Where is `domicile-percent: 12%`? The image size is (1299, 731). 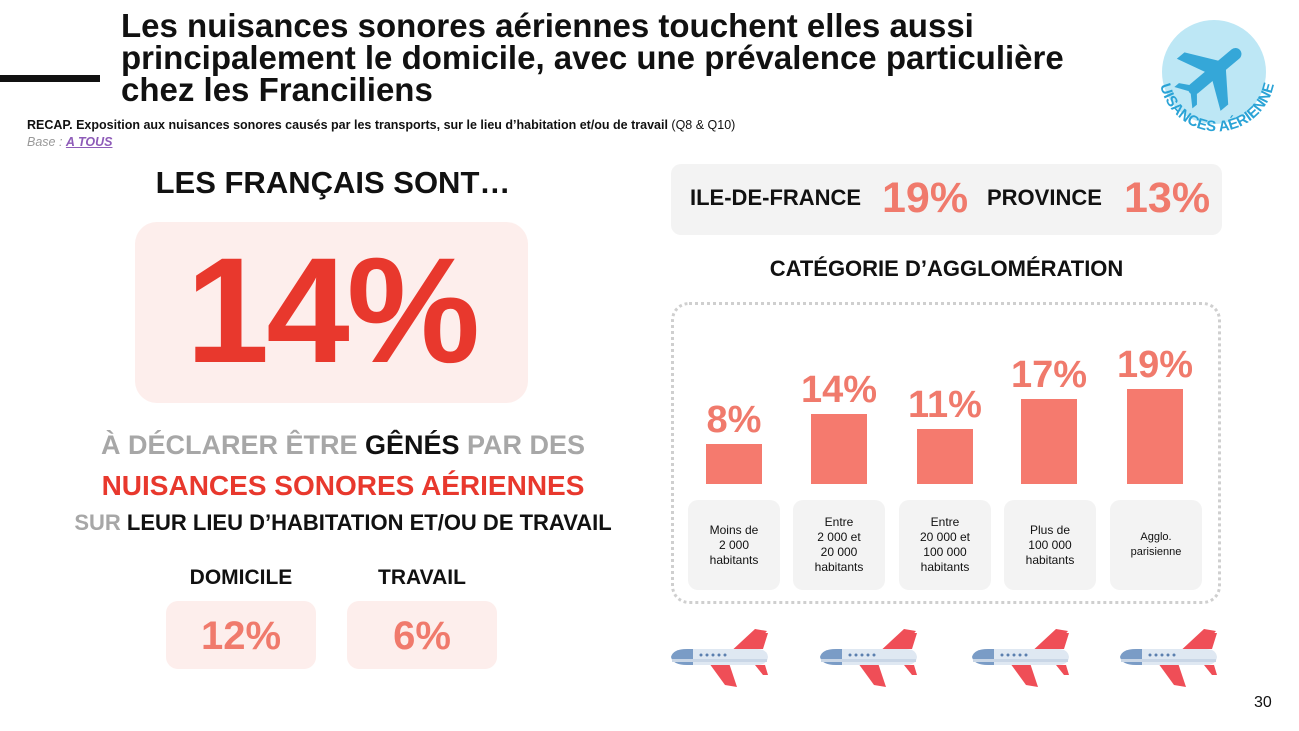 domicile-percent: 12% is located at coordinates (241, 636).